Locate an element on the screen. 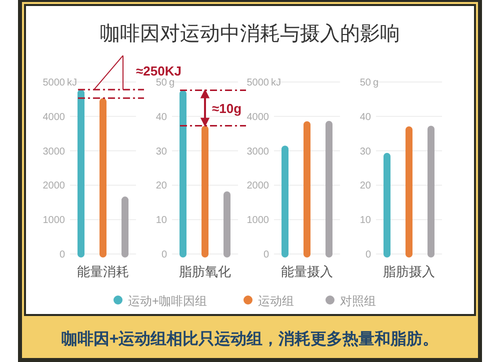 Image resolution: width=500 pixels, height=362 pixels. annotation: ≈10g is located at coordinates (227, 108).